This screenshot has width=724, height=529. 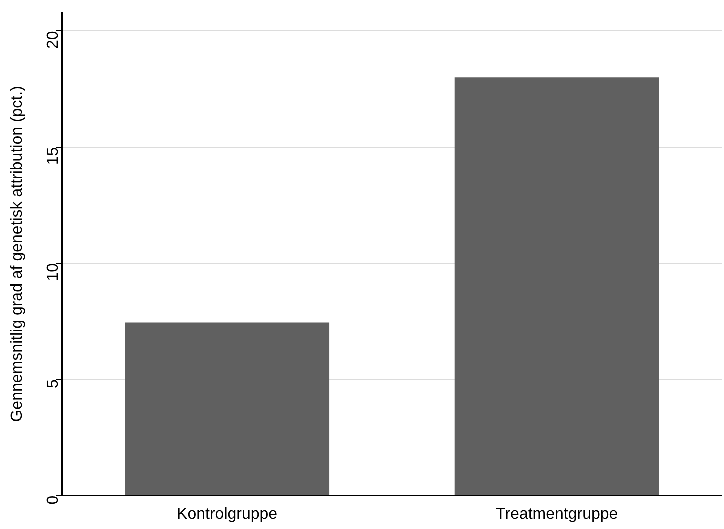 What do you see at coordinates (53, 500) in the screenshot?
I see `y-tick-label: 0` at bounding box center [53, 500].